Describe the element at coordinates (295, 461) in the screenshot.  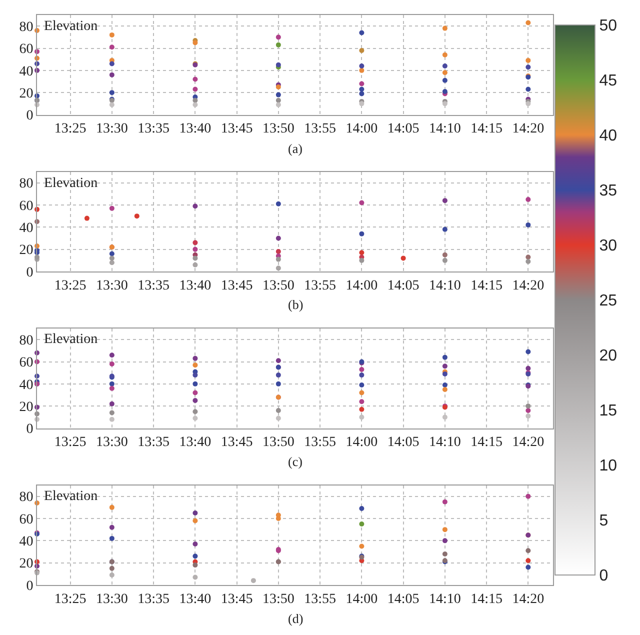
I see `text: (c)` at that location.